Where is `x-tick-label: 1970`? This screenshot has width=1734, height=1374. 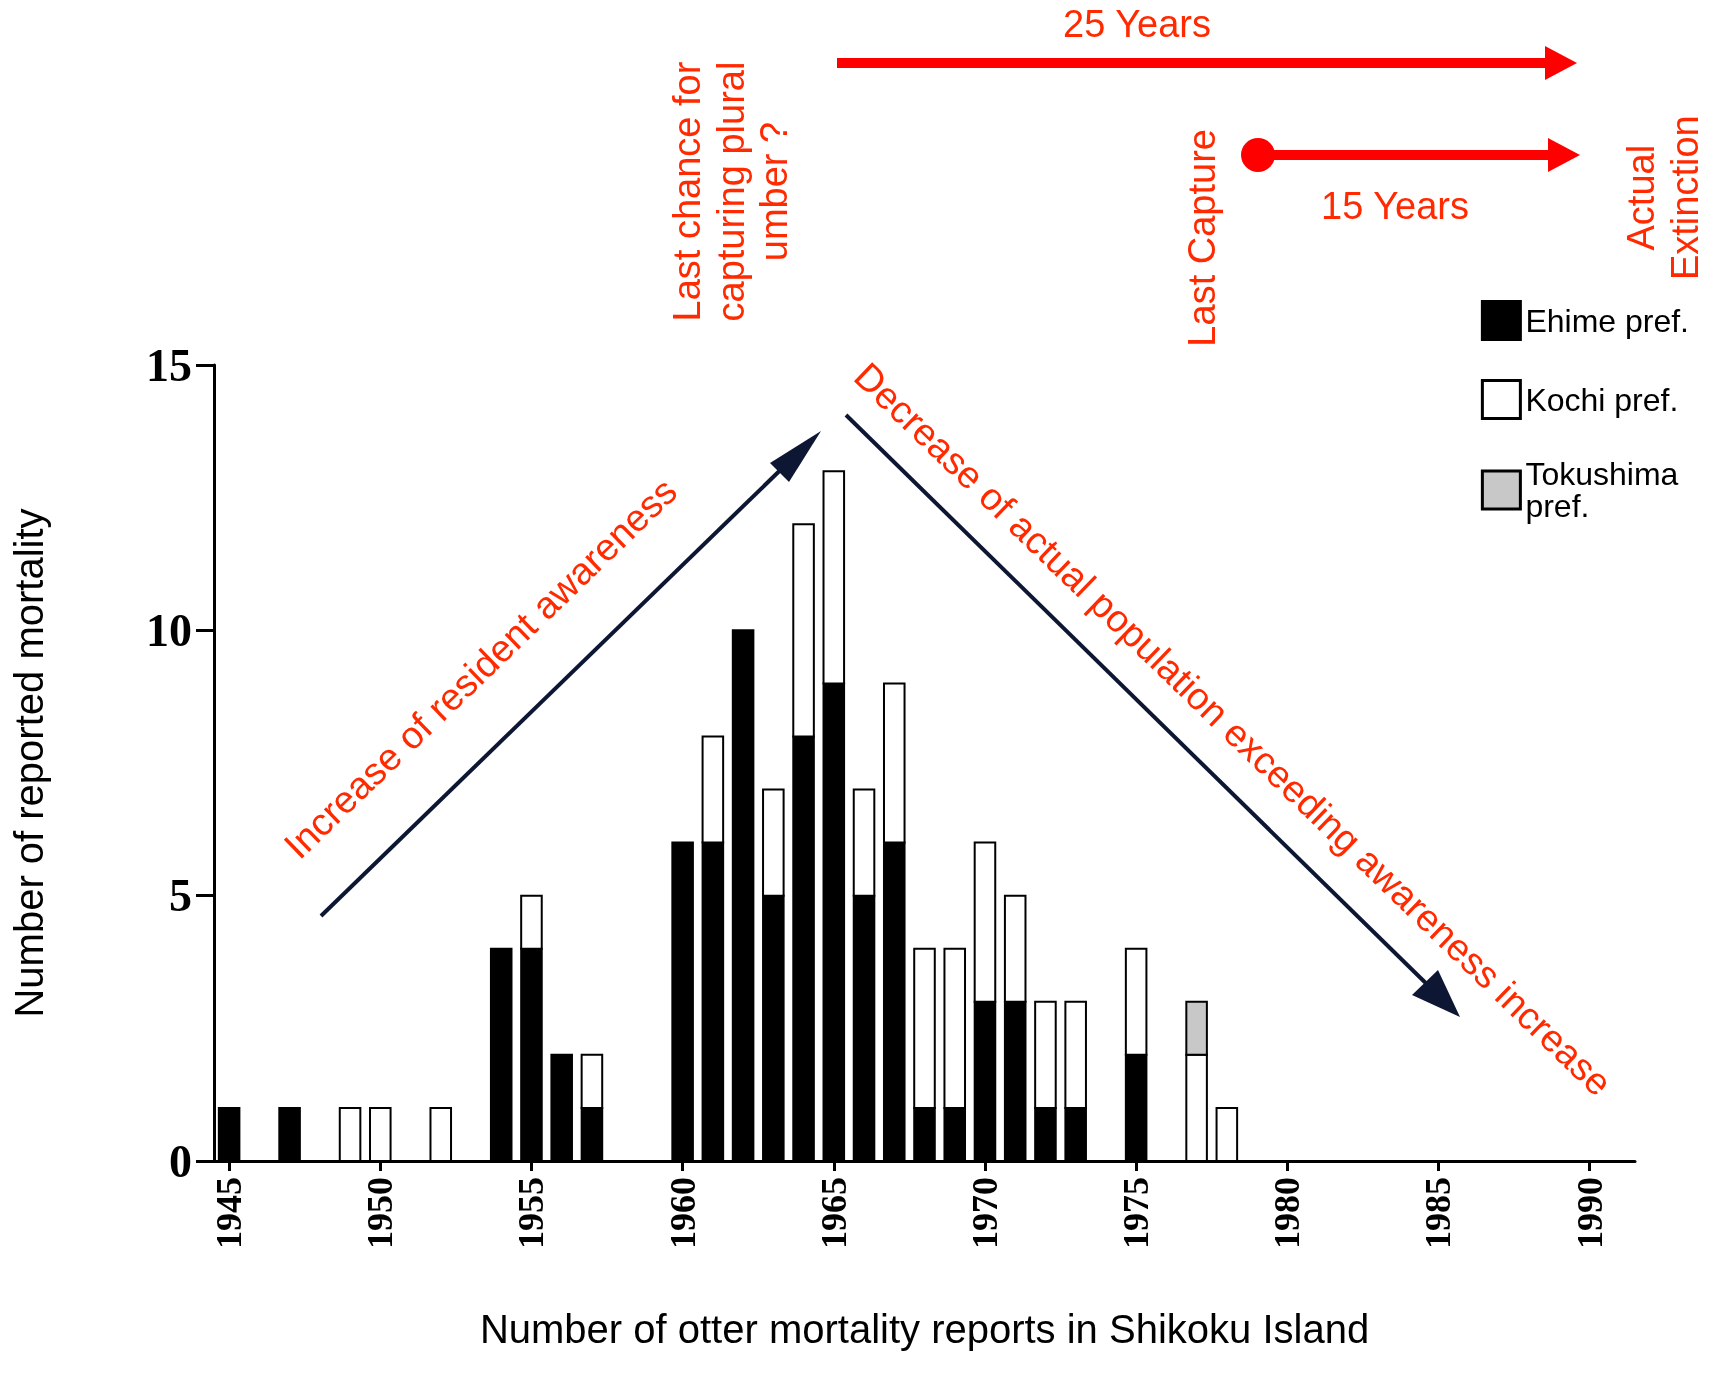 x-tick-label: 1970 is located at coordinates (984, 1213).